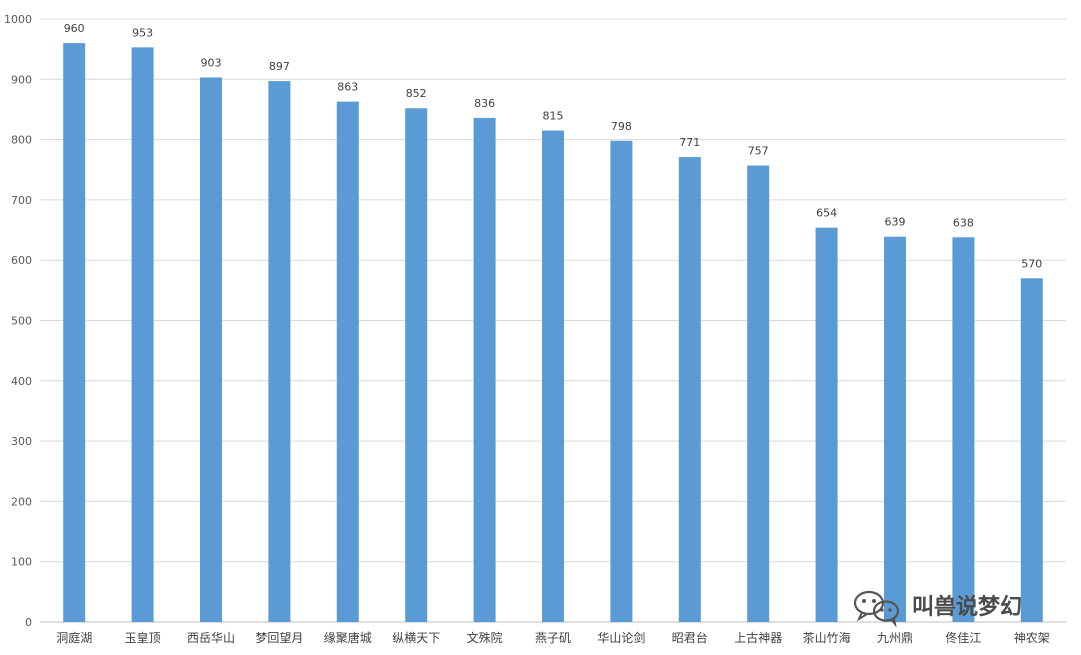 Image resolution: width=1081 pixels, height=655 pixels. I want to click on x-tick-label: 佟佳江, so click(963, 637).